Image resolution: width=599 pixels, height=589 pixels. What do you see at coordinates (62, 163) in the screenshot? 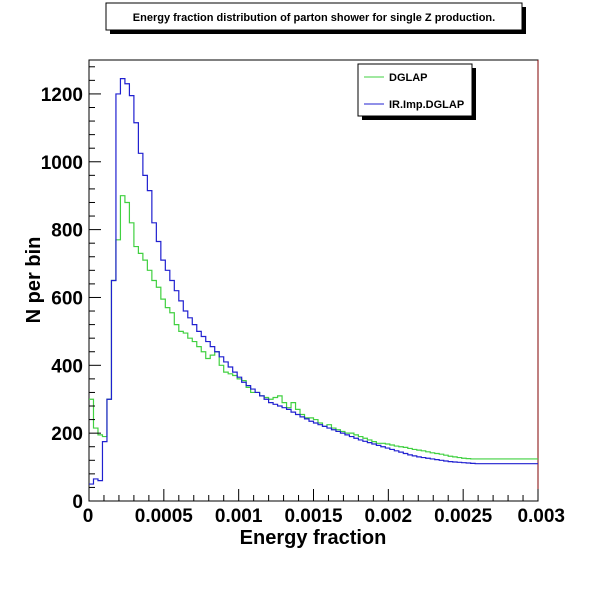
I see `y-tick-label: 1000` at bounding box center [62, 163].